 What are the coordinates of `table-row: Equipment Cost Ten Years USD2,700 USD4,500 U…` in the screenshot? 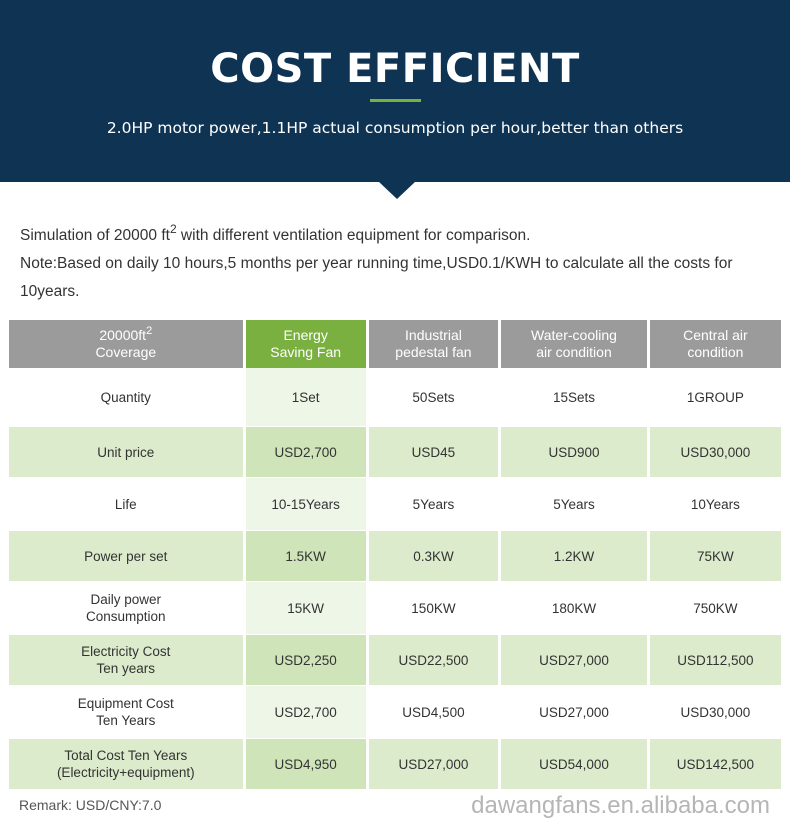 It's located at (395, 712).